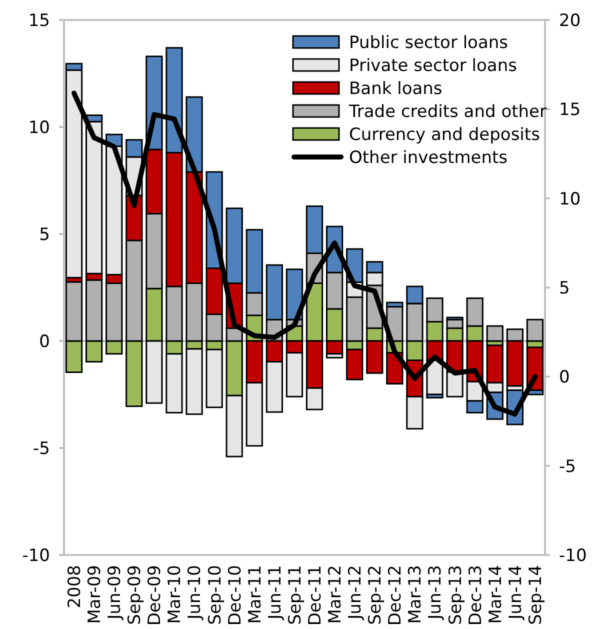 The height and width of the screenshot is (629, 597). What do you see at coordinates (428, 42) in the screenshot?
I see `legend-label: Public sector loans` at bounding box center [428, 42].